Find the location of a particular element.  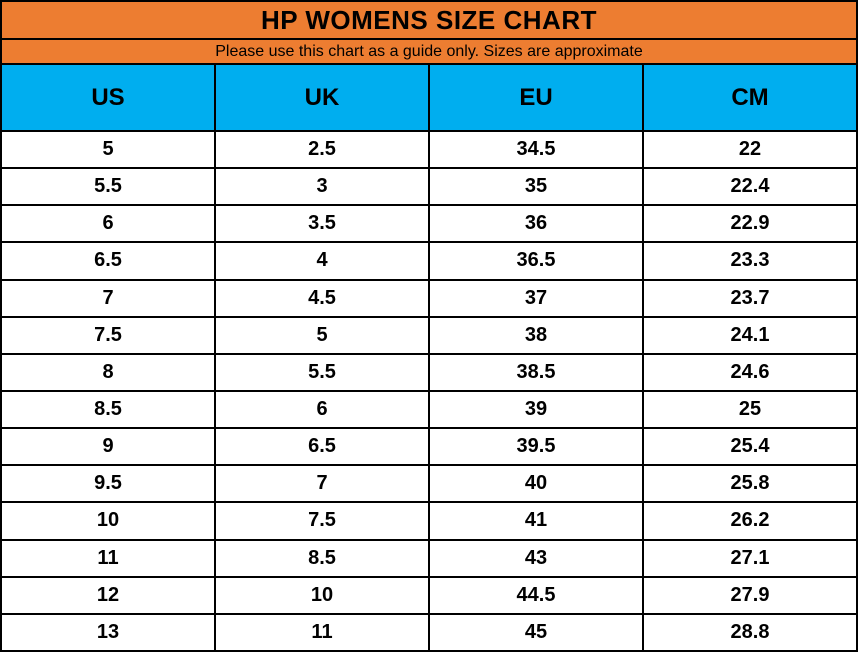

table-cell: 35 is located at coordinates (536, 187).